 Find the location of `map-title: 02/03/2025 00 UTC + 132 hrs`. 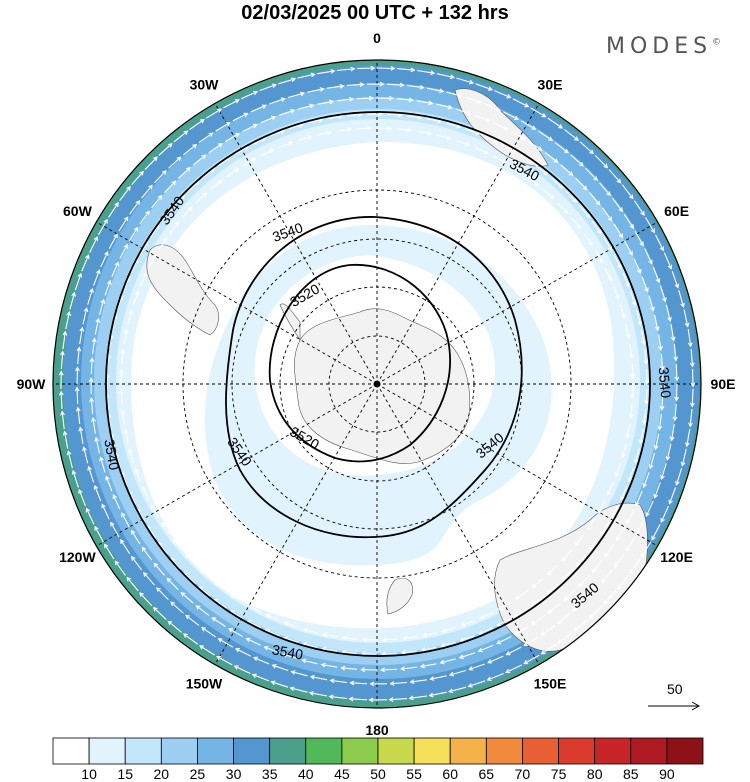

map-title: 02/03/2025 00 UTC + 132 hrs is located at coordinates (375, 13).